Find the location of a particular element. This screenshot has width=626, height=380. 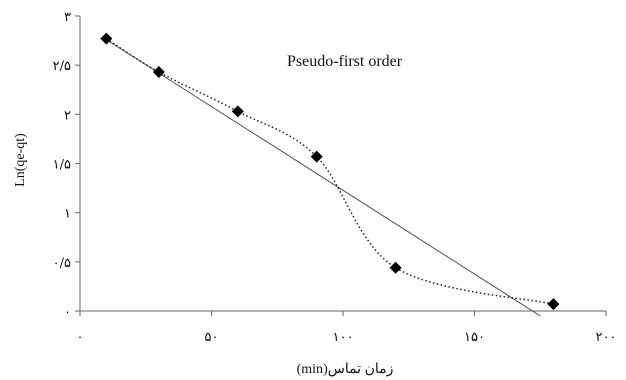

chart-annotation: Pseudo-first order is located at coordinates (345, 61).